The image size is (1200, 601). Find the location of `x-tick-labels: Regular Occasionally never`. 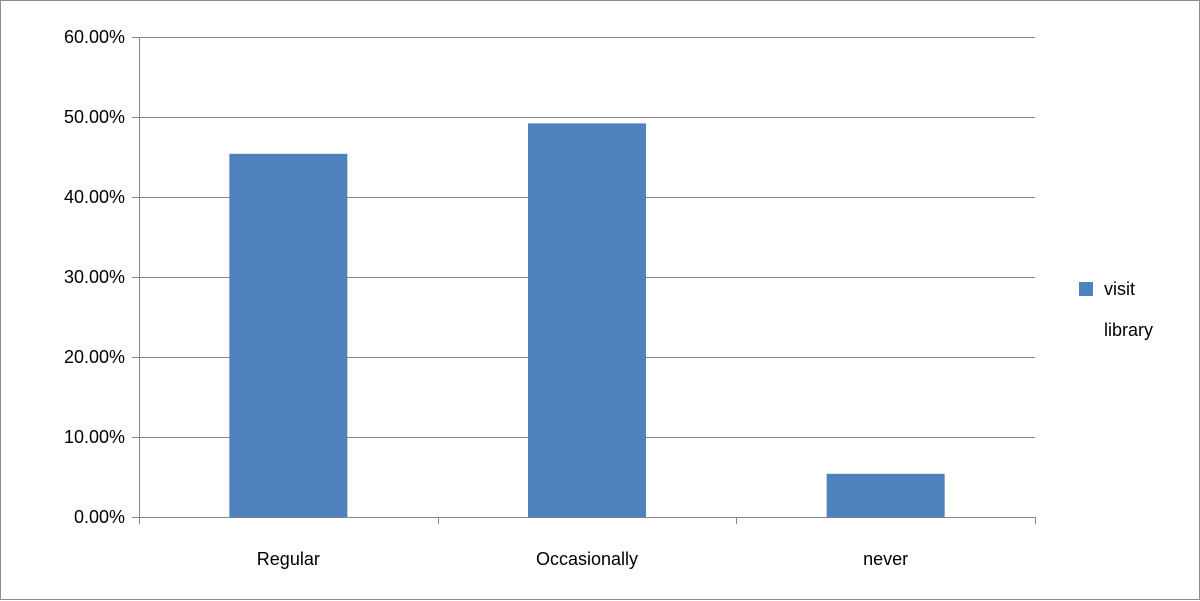

x-tick-labels: Regular Occasionally never is located at coordinates (582, 559).